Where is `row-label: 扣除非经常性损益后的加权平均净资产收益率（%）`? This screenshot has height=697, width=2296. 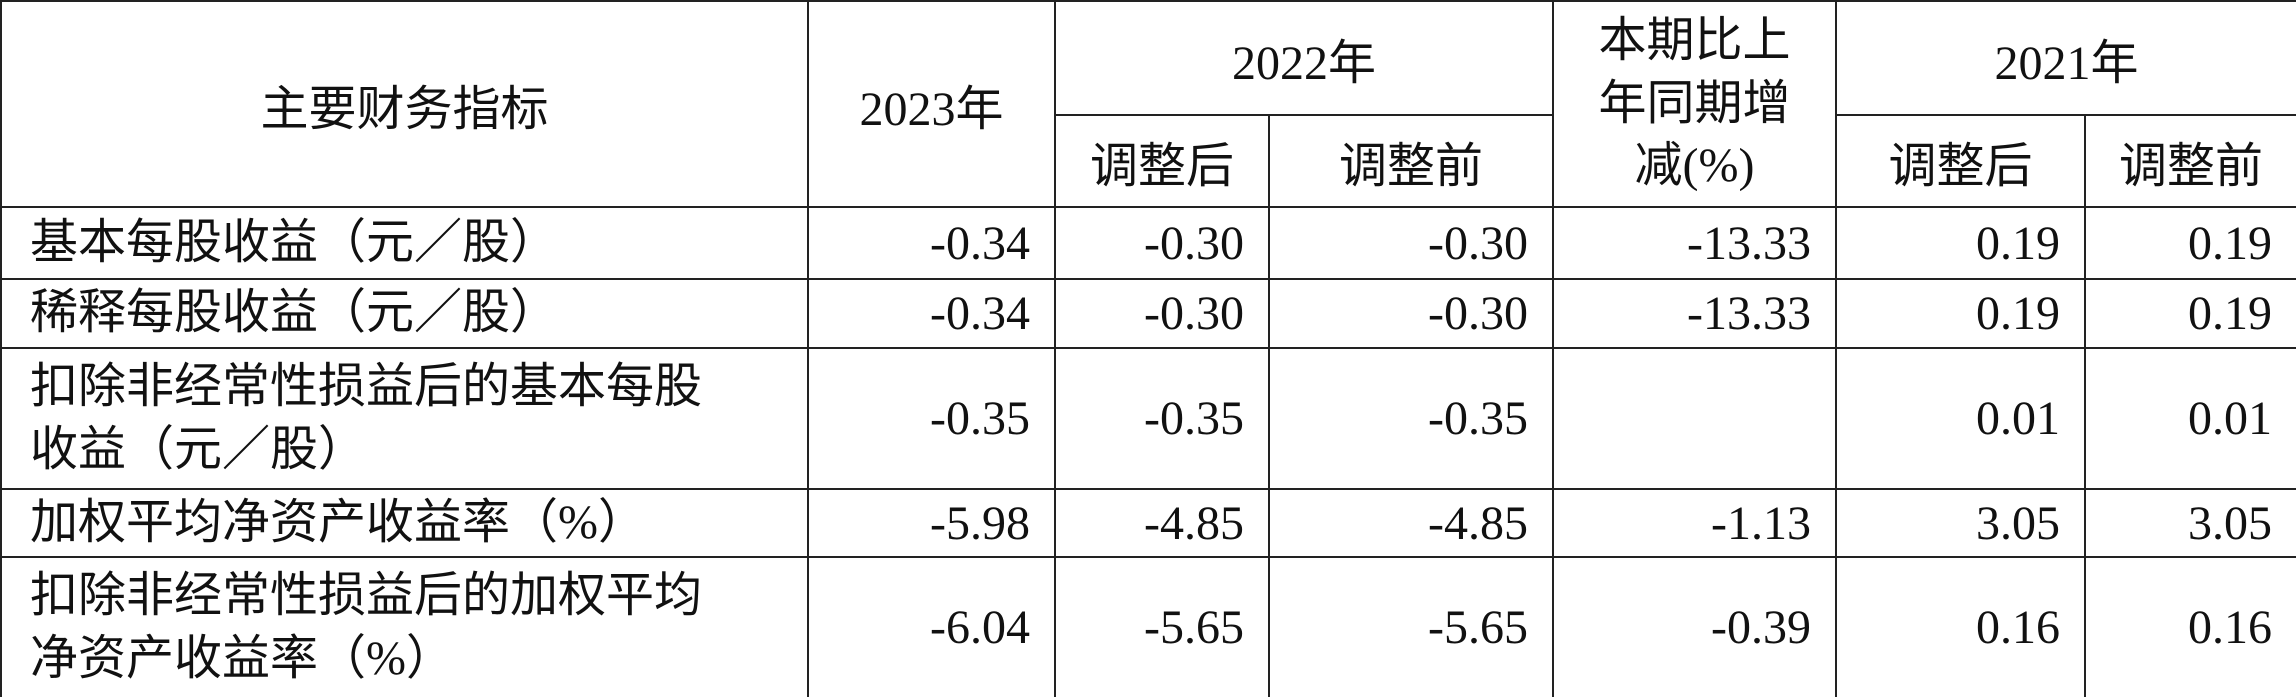 row-label: 扣除非经常性损益后的加权平均净资产收益率（%） is located at coordinates (404, 626).